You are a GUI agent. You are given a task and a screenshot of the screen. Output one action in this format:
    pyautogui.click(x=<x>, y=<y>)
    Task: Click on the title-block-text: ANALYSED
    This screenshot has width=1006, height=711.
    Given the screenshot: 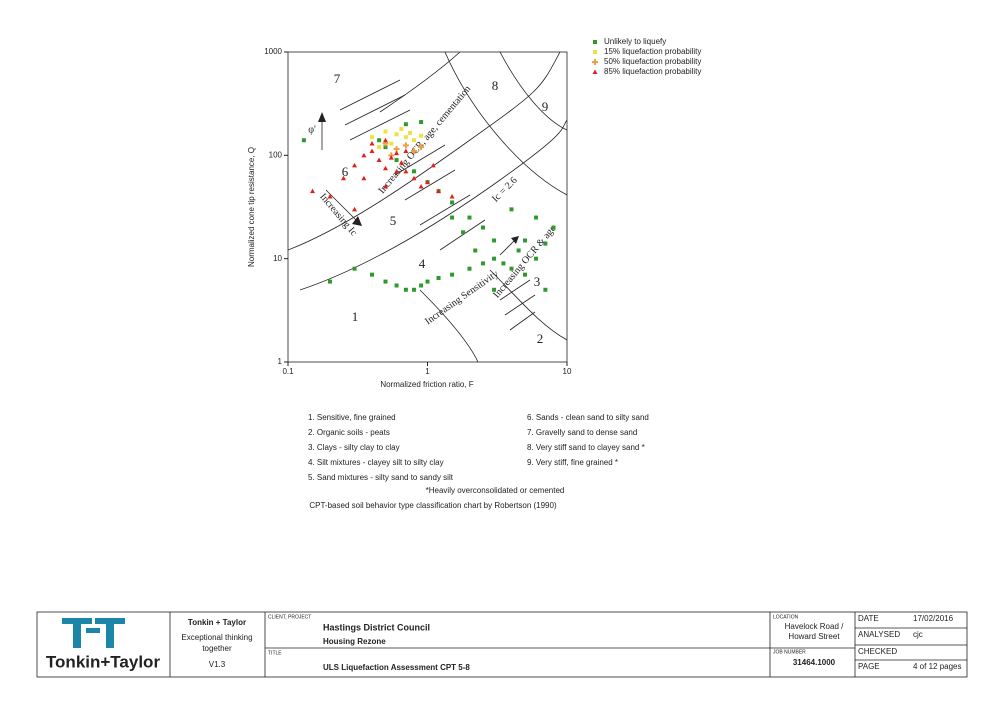 What is the action you would take?
    pyautogui.click(x=879, y=634)
    